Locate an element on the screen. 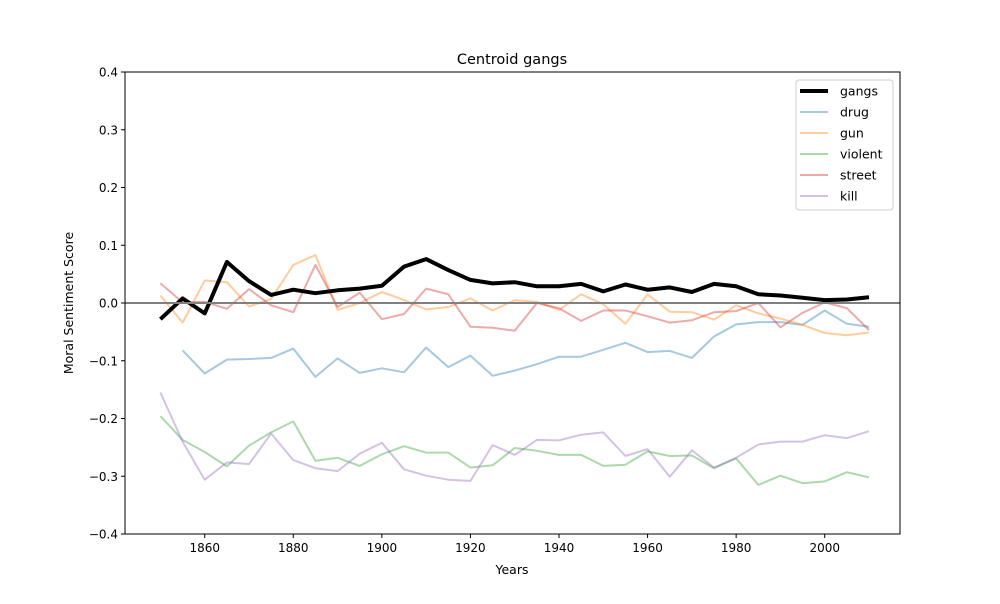 Image resolution: width=1000 pixels, height=604 pixels. legend-label-drug: drug is located at coordinates (854, 112).